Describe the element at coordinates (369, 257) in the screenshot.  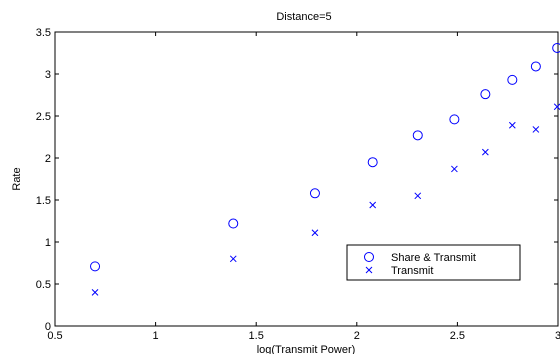
I see `legend-circle-marker` at that location.